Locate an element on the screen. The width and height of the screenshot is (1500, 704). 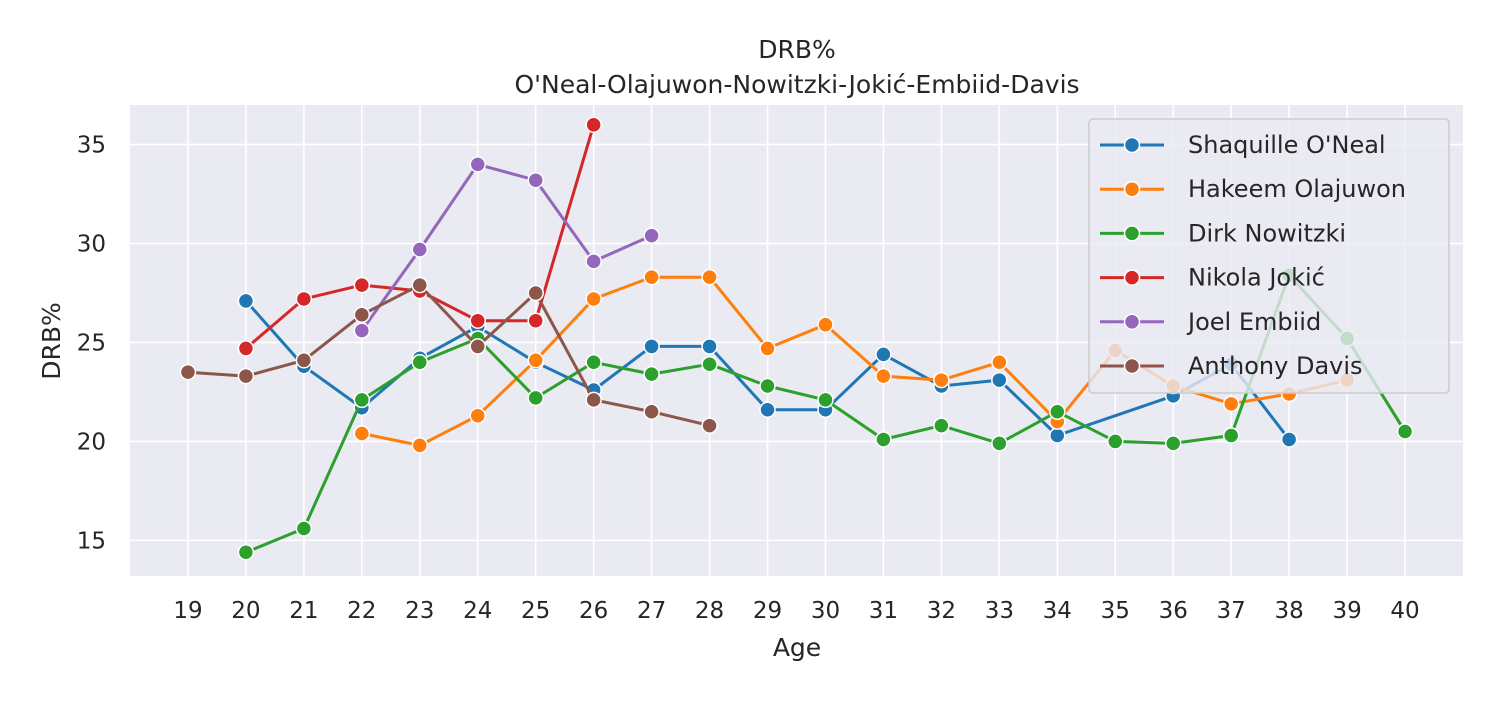
legend-label: Hakeem Olajuwon is located at coordinates (1297, 189).